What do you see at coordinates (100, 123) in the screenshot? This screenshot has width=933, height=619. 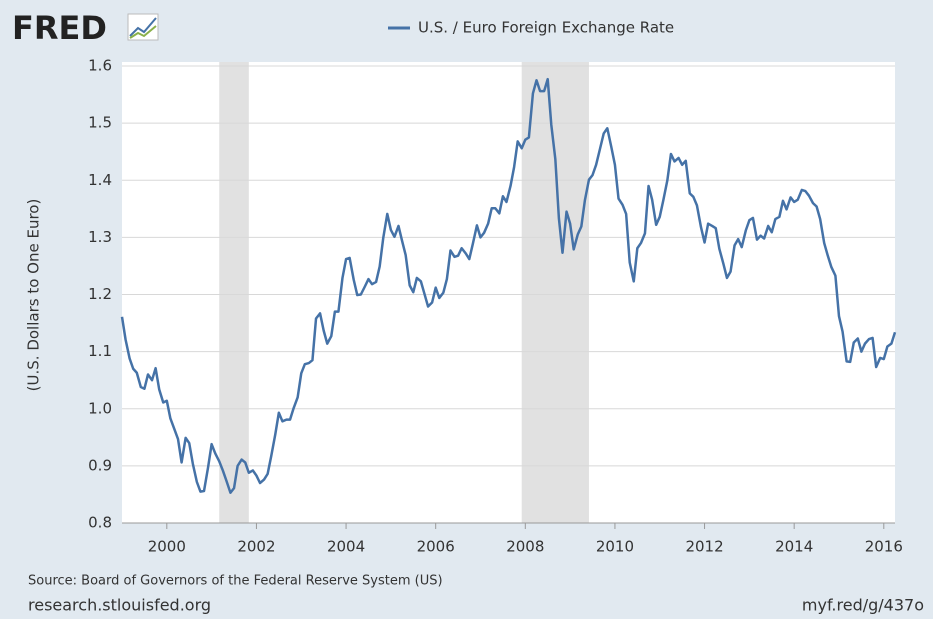 I see `y-tick-label: 1.5` at bounding box center [100, 123].